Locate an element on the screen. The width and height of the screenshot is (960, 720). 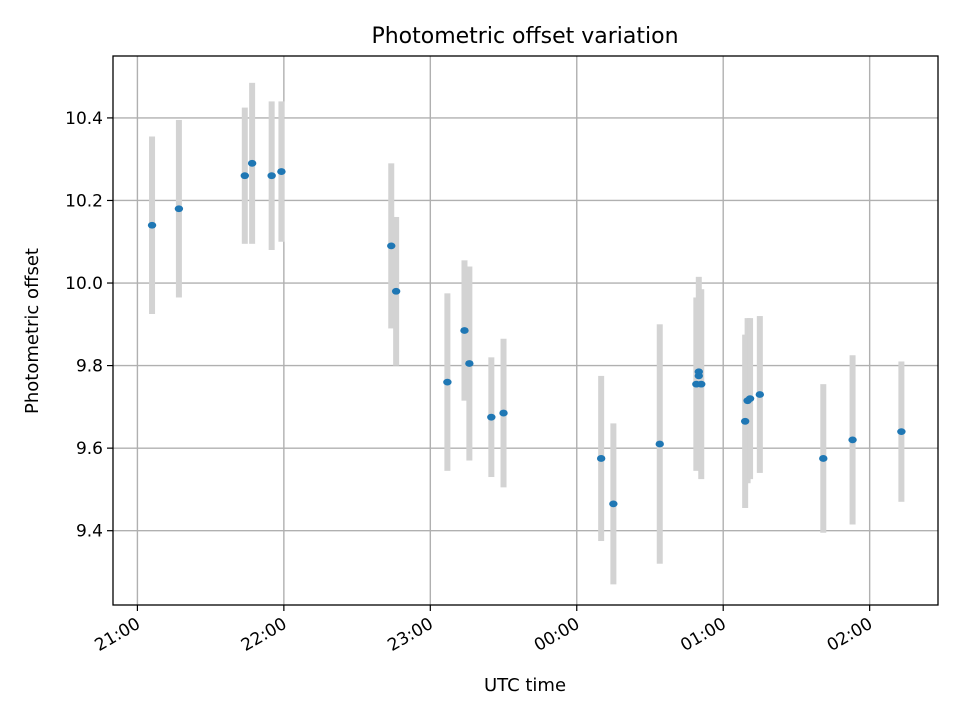
x-tick-label: 02:00 is located at coordinates (850, 635).